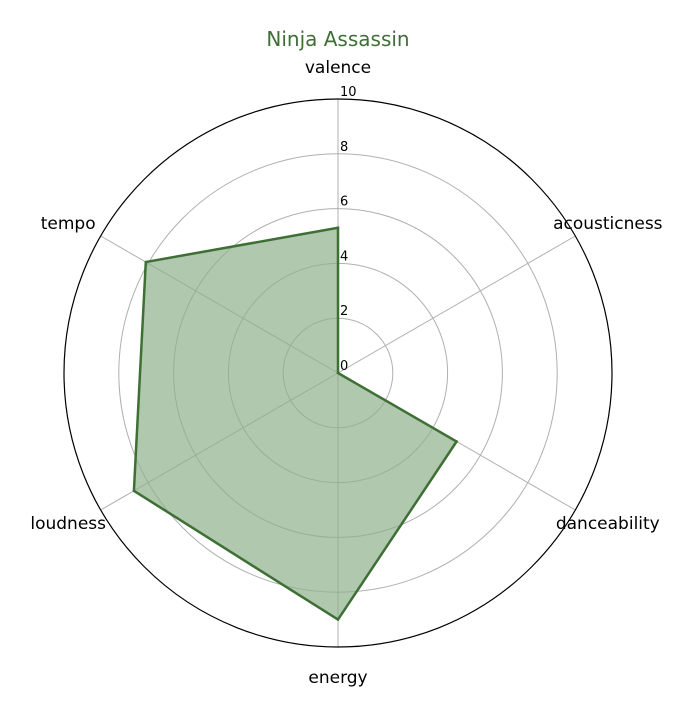 This screenshot has width=693, height=721. Describe the element at coordinates (338, 619) in the screenshot. I see `data-point-energy` at that location.